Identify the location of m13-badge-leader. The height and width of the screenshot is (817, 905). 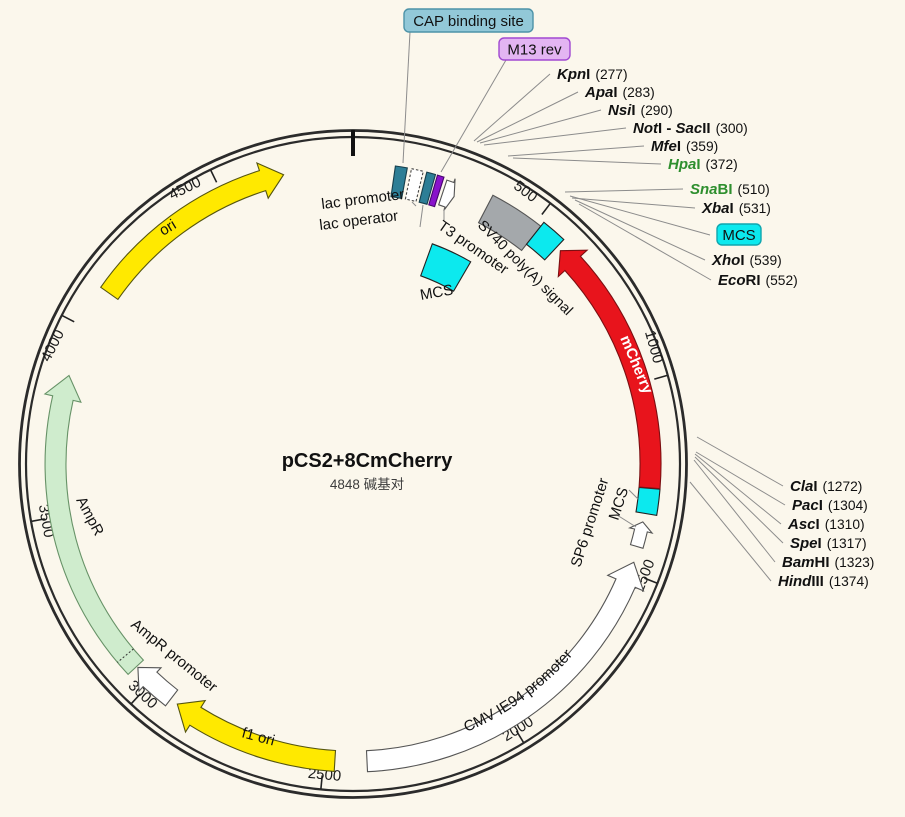
(473, 116).